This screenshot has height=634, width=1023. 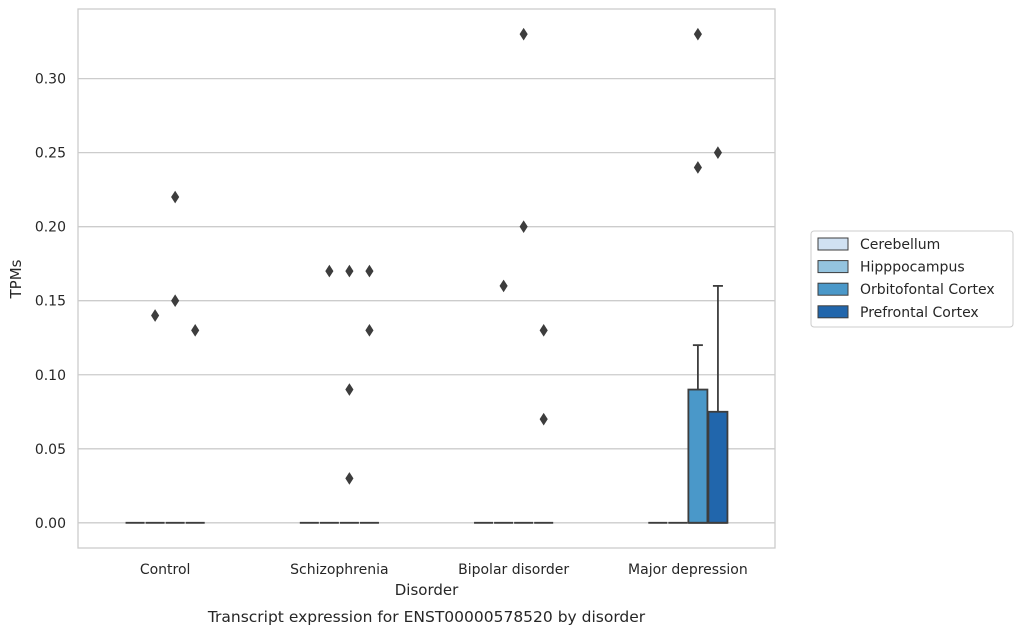 What do you see at coordinates (900, 245) in the screenshot?
I see `legend-label: Cerebellum` at bounding box center [900, 245].